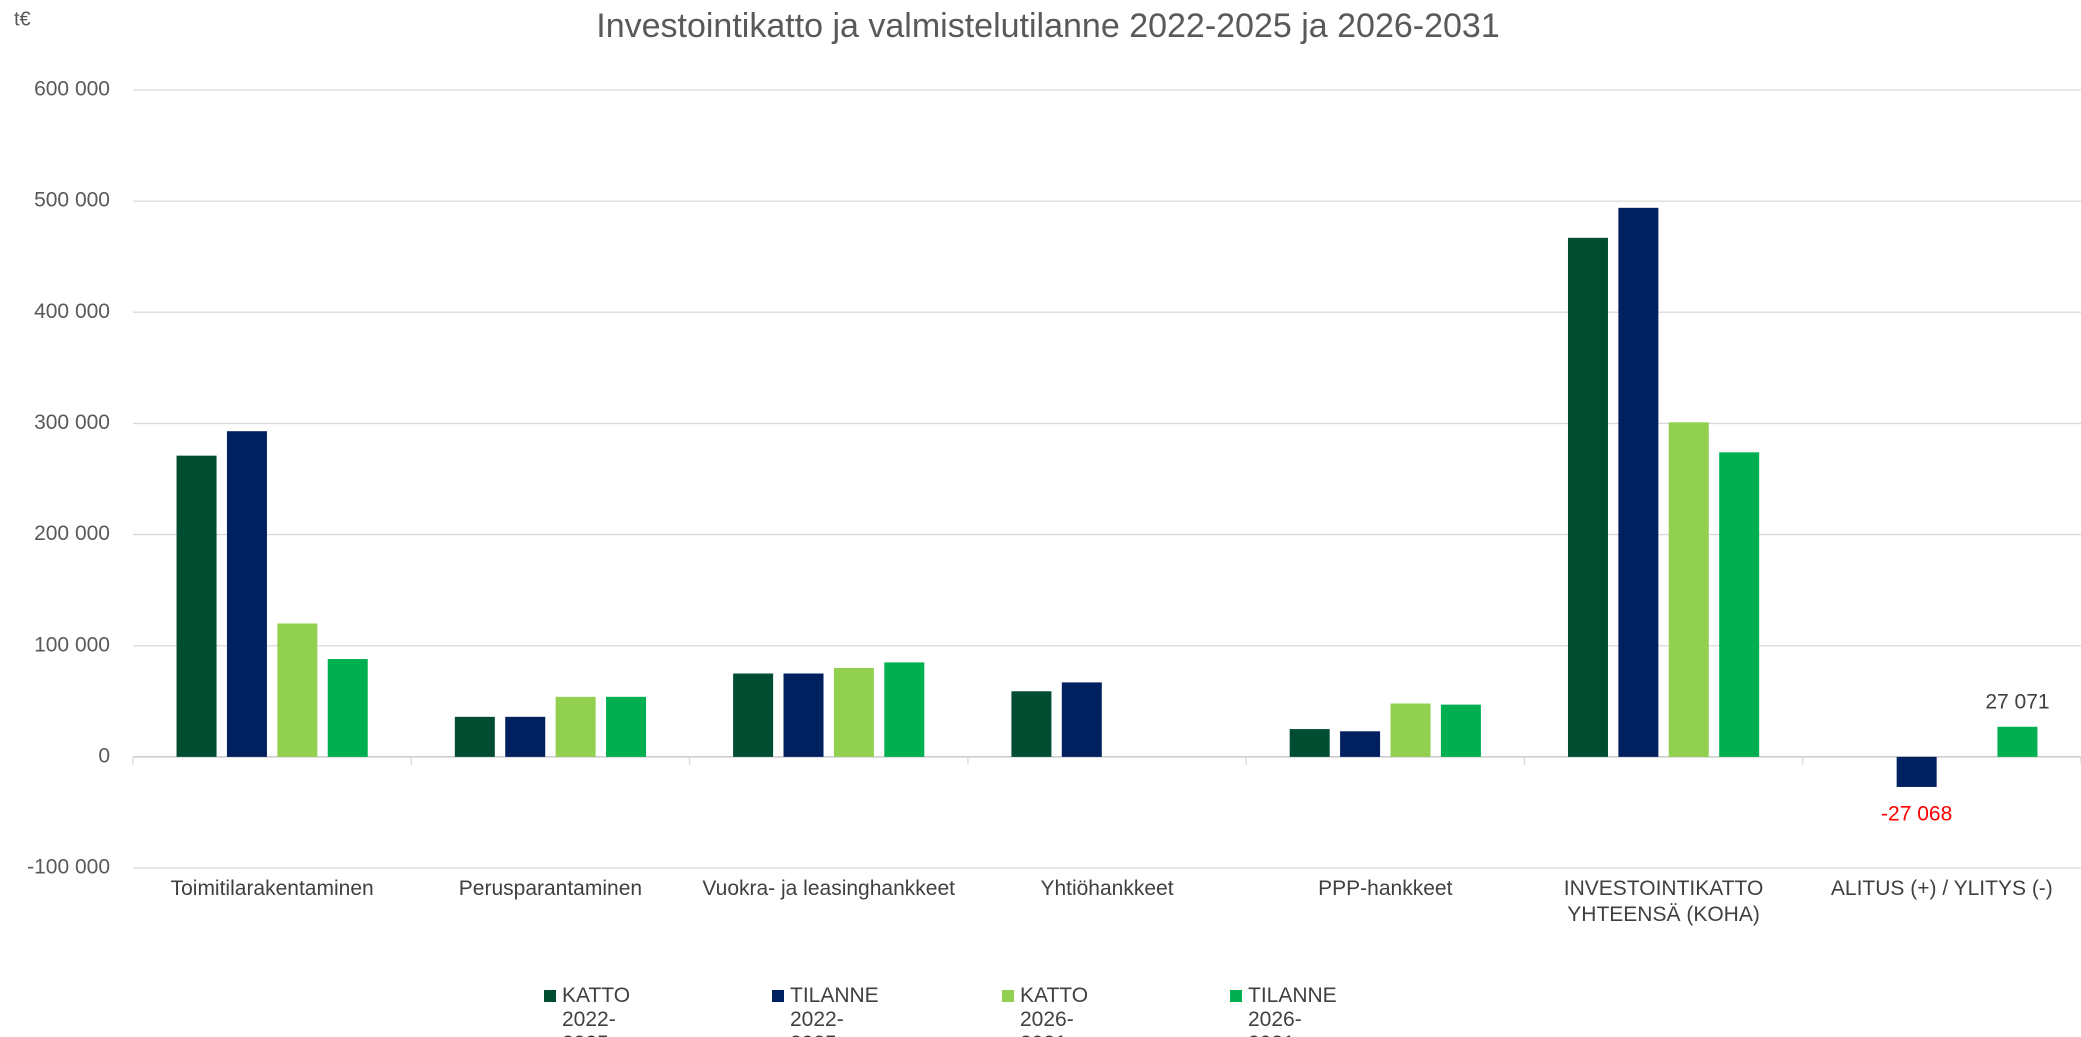  I want to click on legend-item: KATTO 2026-2031, so click(1058, 1010).